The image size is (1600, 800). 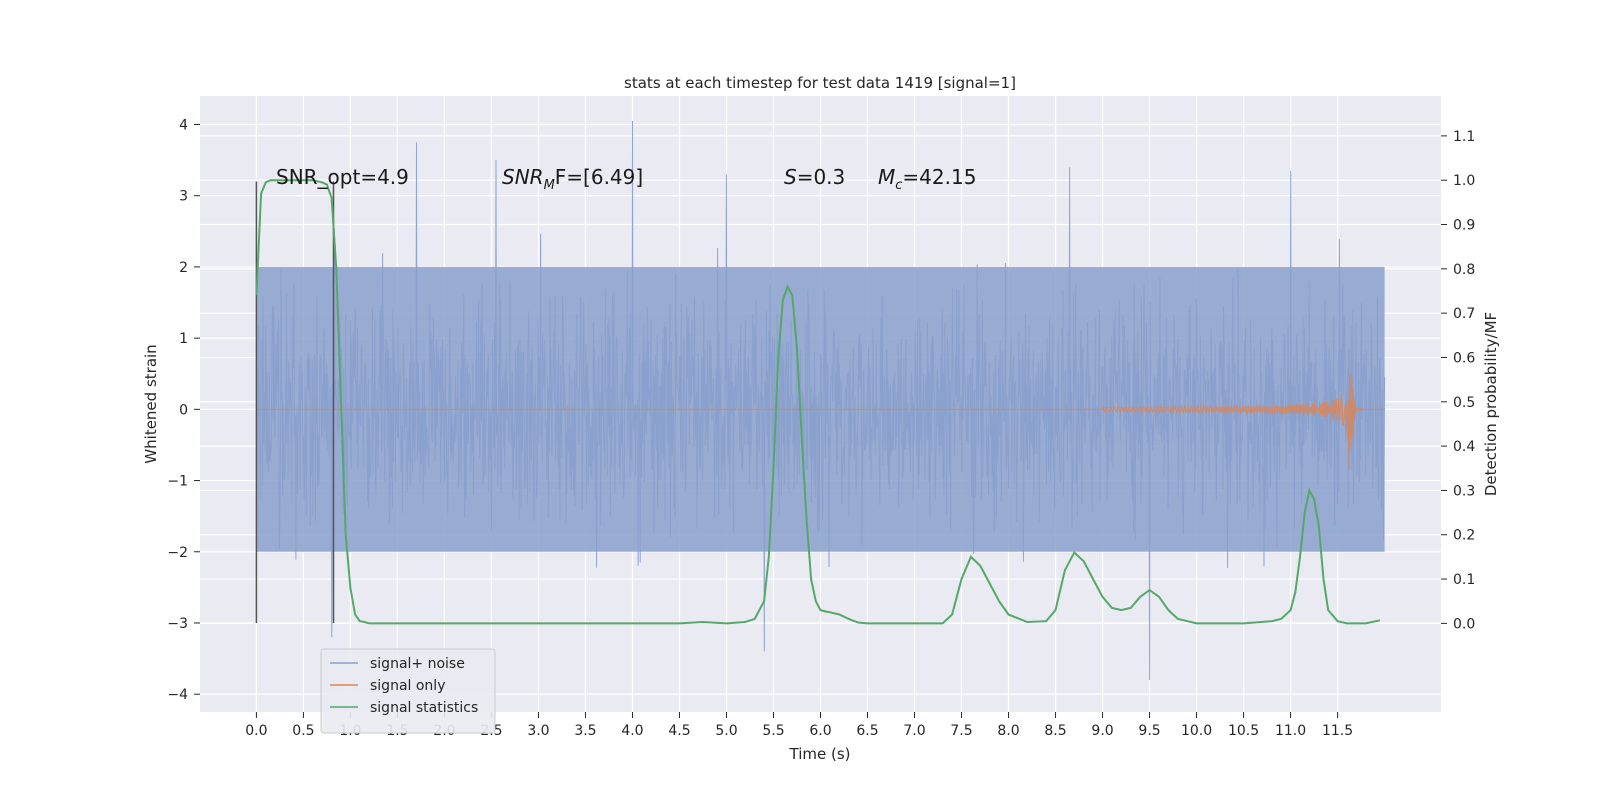 What do you see at coordinates (183, 125) in the screenshot?
I see `y-tick-label: 4` at bounding box center [183, 125].